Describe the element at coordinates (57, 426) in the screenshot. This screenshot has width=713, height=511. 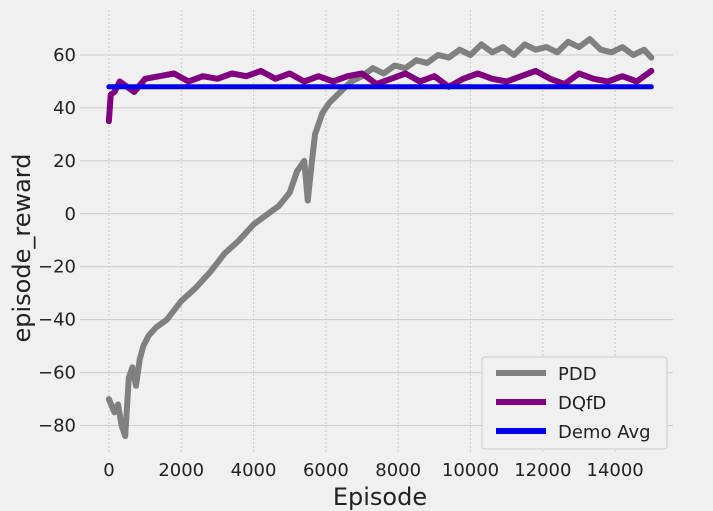
I see `y-tick-label: −80` at that location.